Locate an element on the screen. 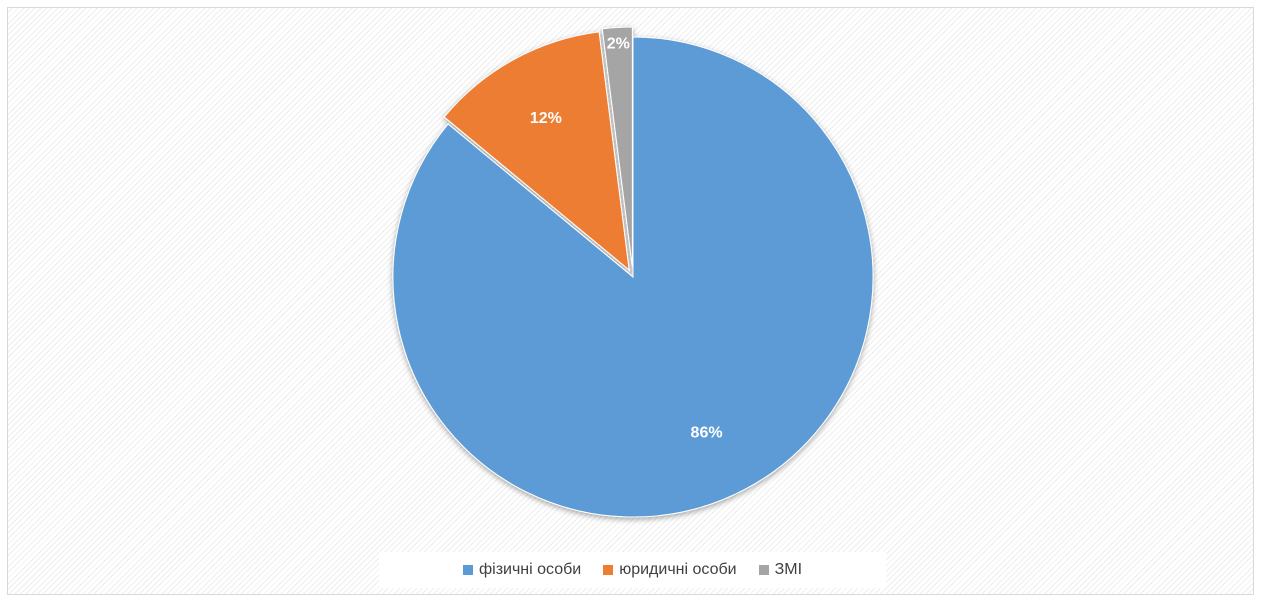 The image size is (1261, 602). legend-item-media: ЗМІ is located at coordinates (780, 570).